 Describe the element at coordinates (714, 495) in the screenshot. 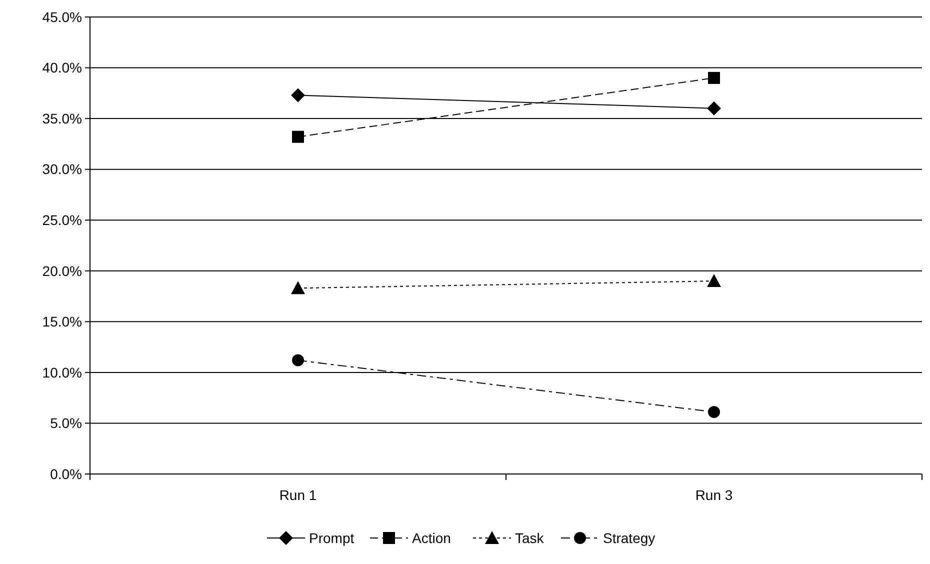

I see `x-tick-label: Run 3` at that location.